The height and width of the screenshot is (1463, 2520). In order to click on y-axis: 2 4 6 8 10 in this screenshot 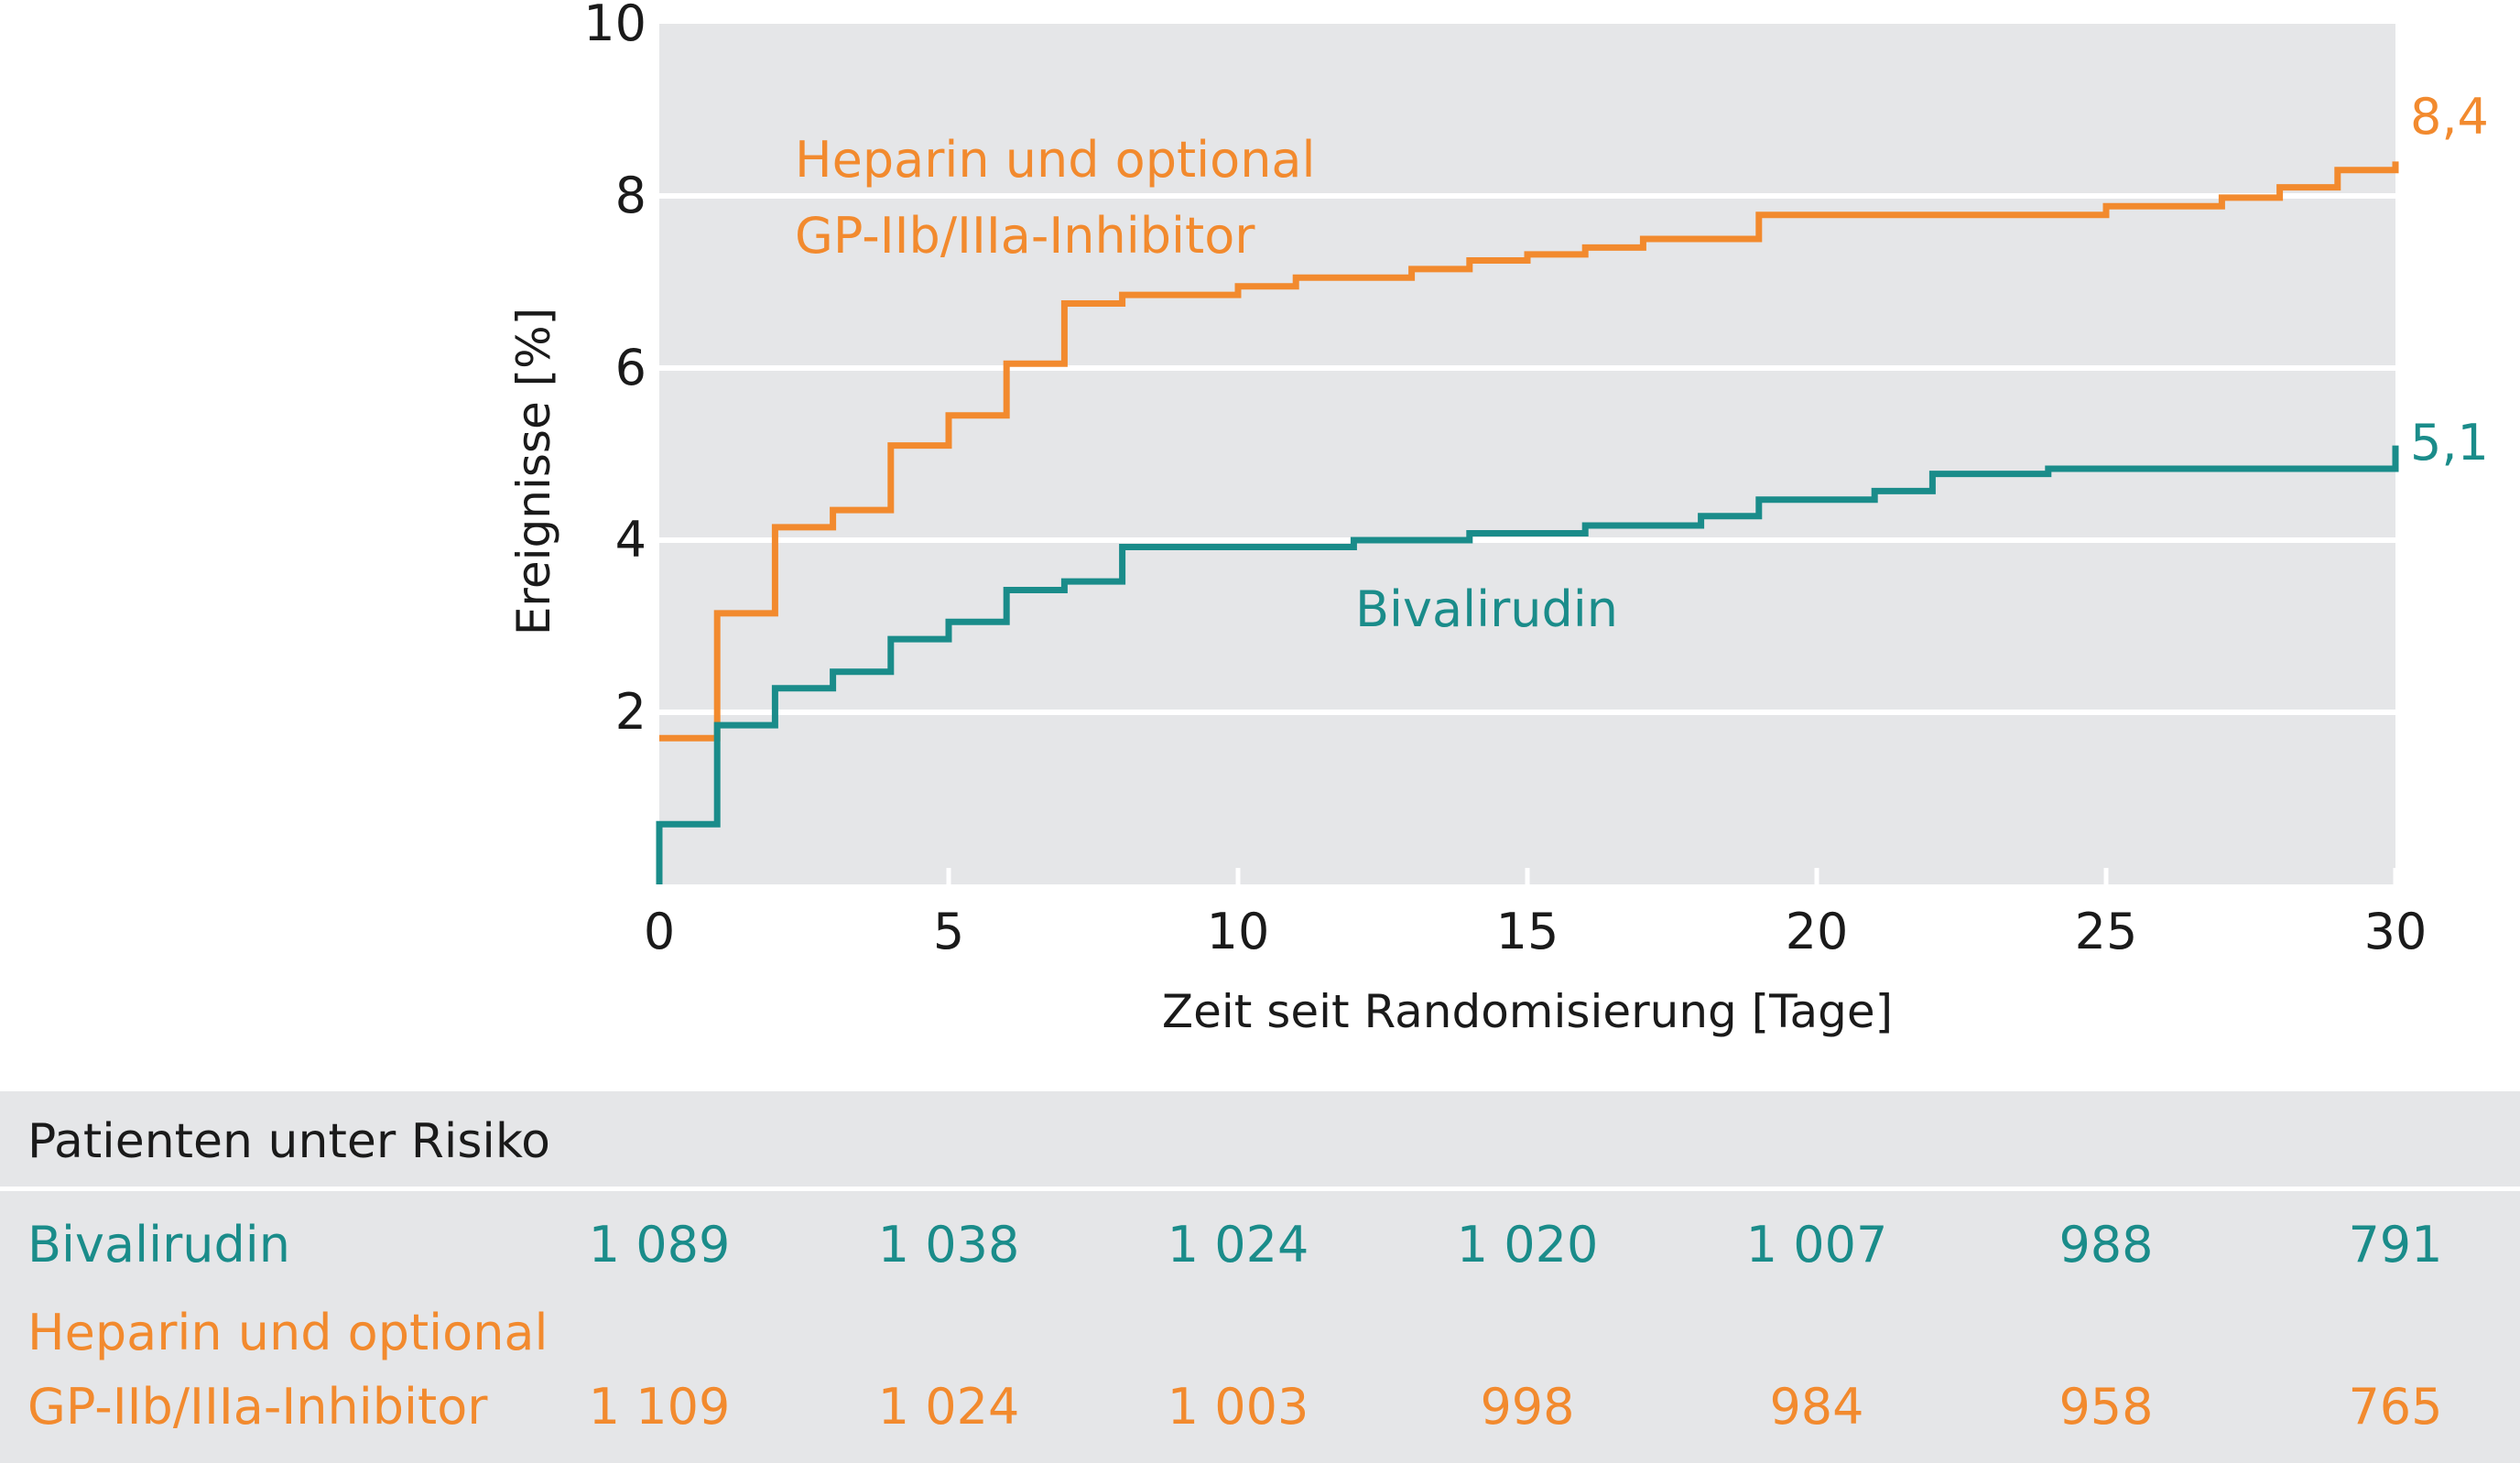, I will do `click(614, 370)`.